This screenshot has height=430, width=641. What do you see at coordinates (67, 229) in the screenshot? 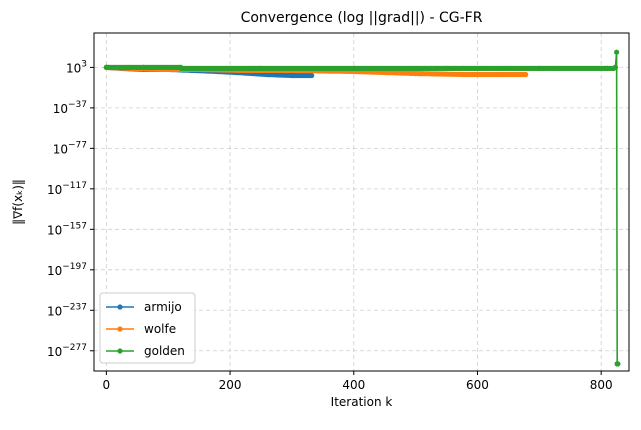
I see `y-tick-label: 10−157` at bounding box center [67, 229].